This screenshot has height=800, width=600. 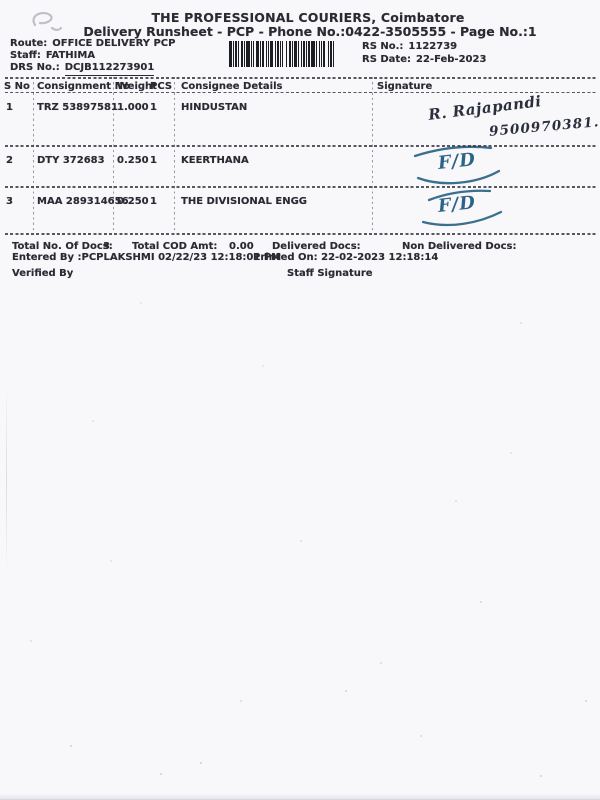 What do you see at coordinates (451, 59) in the screenshot?
I see `rs-date-value: 22-Feb-2023` at bounding box center [451, 59].